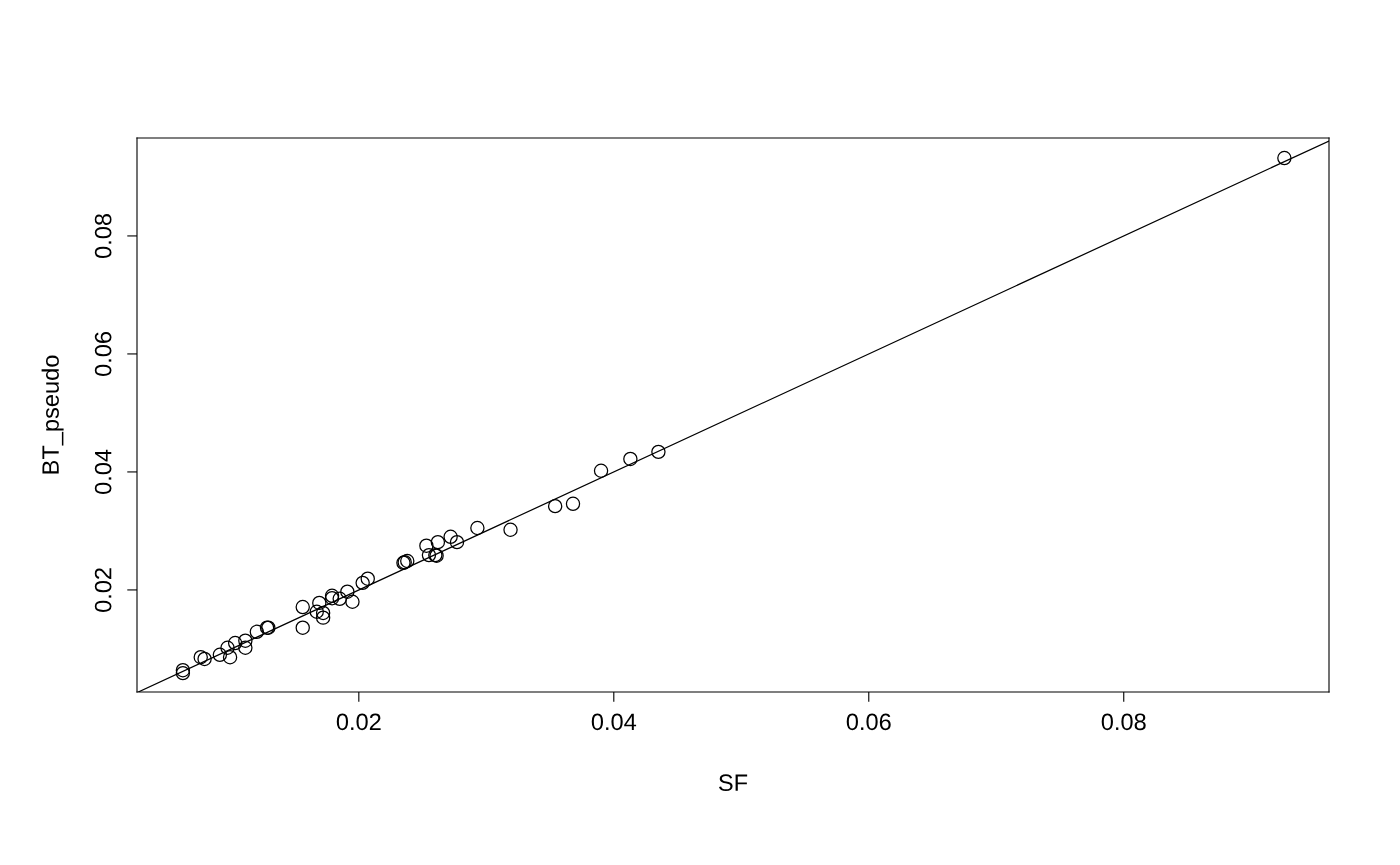  Describe the element at coordinates (103, 471) in the screenshot. I see `y-tick-label: 0.04` at that location.